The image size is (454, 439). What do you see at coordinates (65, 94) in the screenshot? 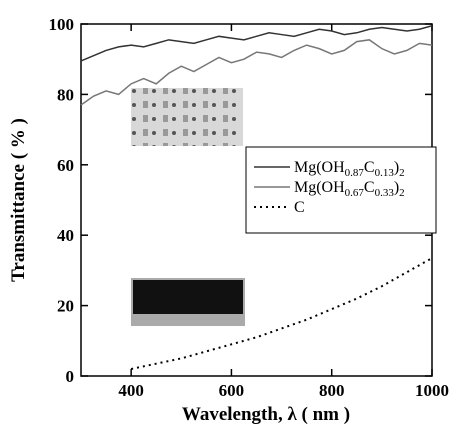
I see `y-tick-label: 80` at bounding box center [65, 94].